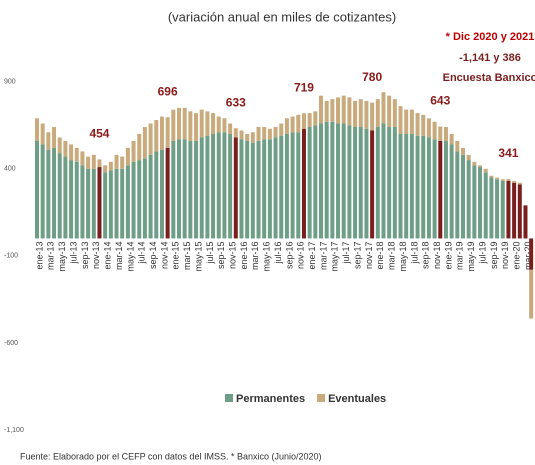 This screenshot has width=535, height=465. Describe the element at coordinates (255, 255) in the screenshot. I see `x-tick-label: mar-16` at that location.